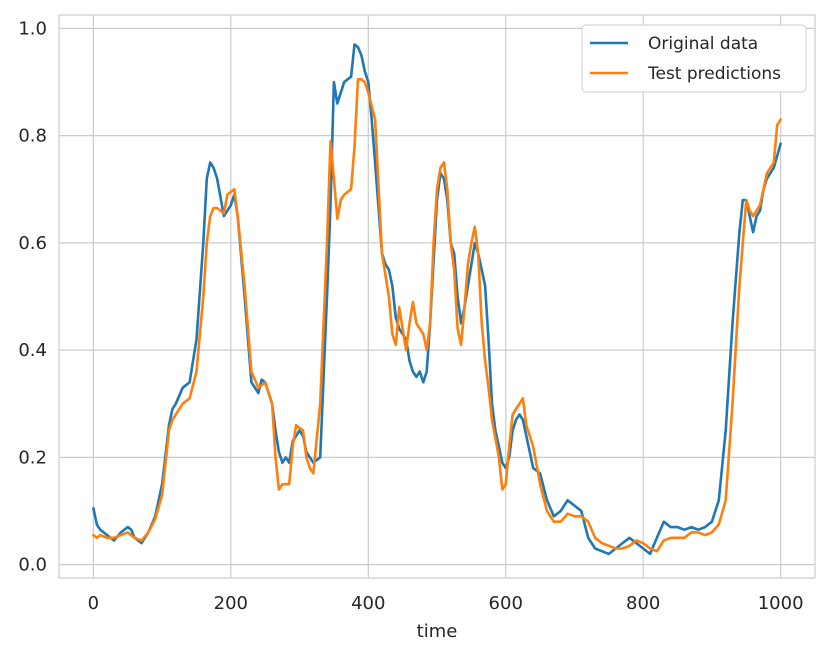 This screenshot has height=656, width=831. What do you see at coordinates (368, 603) in the screenshot?
I see `x-tick-label: 400` at bounding box center [368, 603].